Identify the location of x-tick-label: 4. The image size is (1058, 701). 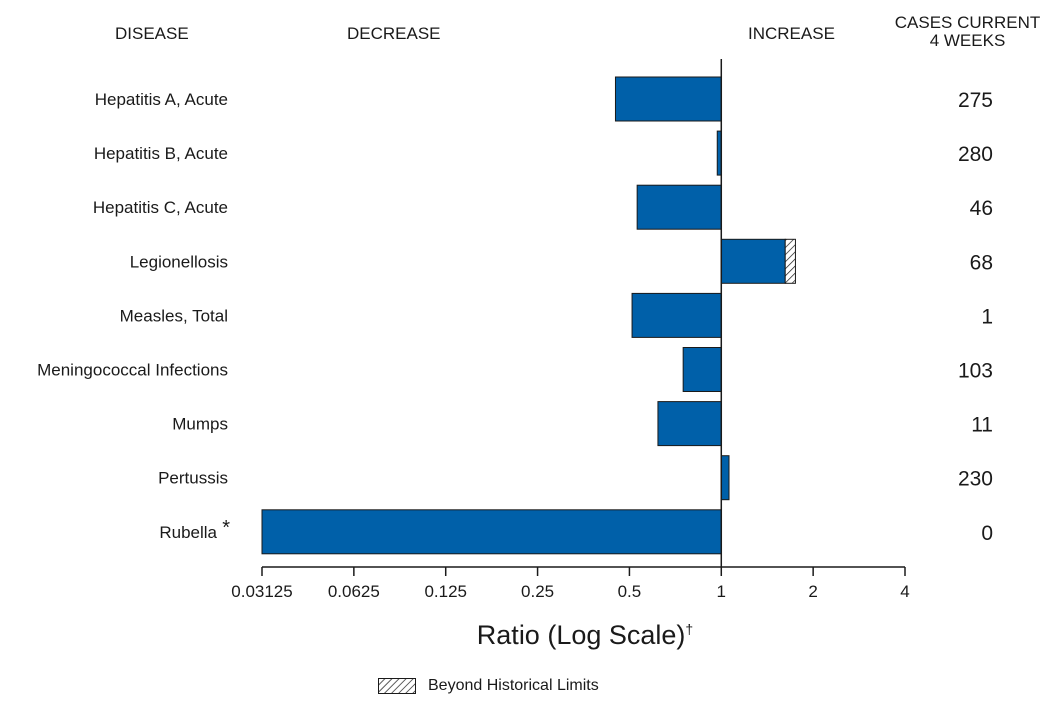
(904, 591).